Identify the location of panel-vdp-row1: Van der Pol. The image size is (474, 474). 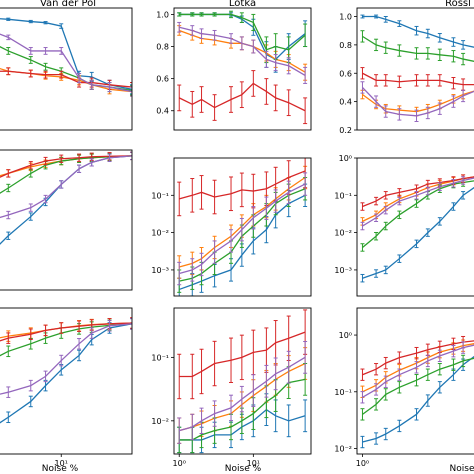
(66, 65).